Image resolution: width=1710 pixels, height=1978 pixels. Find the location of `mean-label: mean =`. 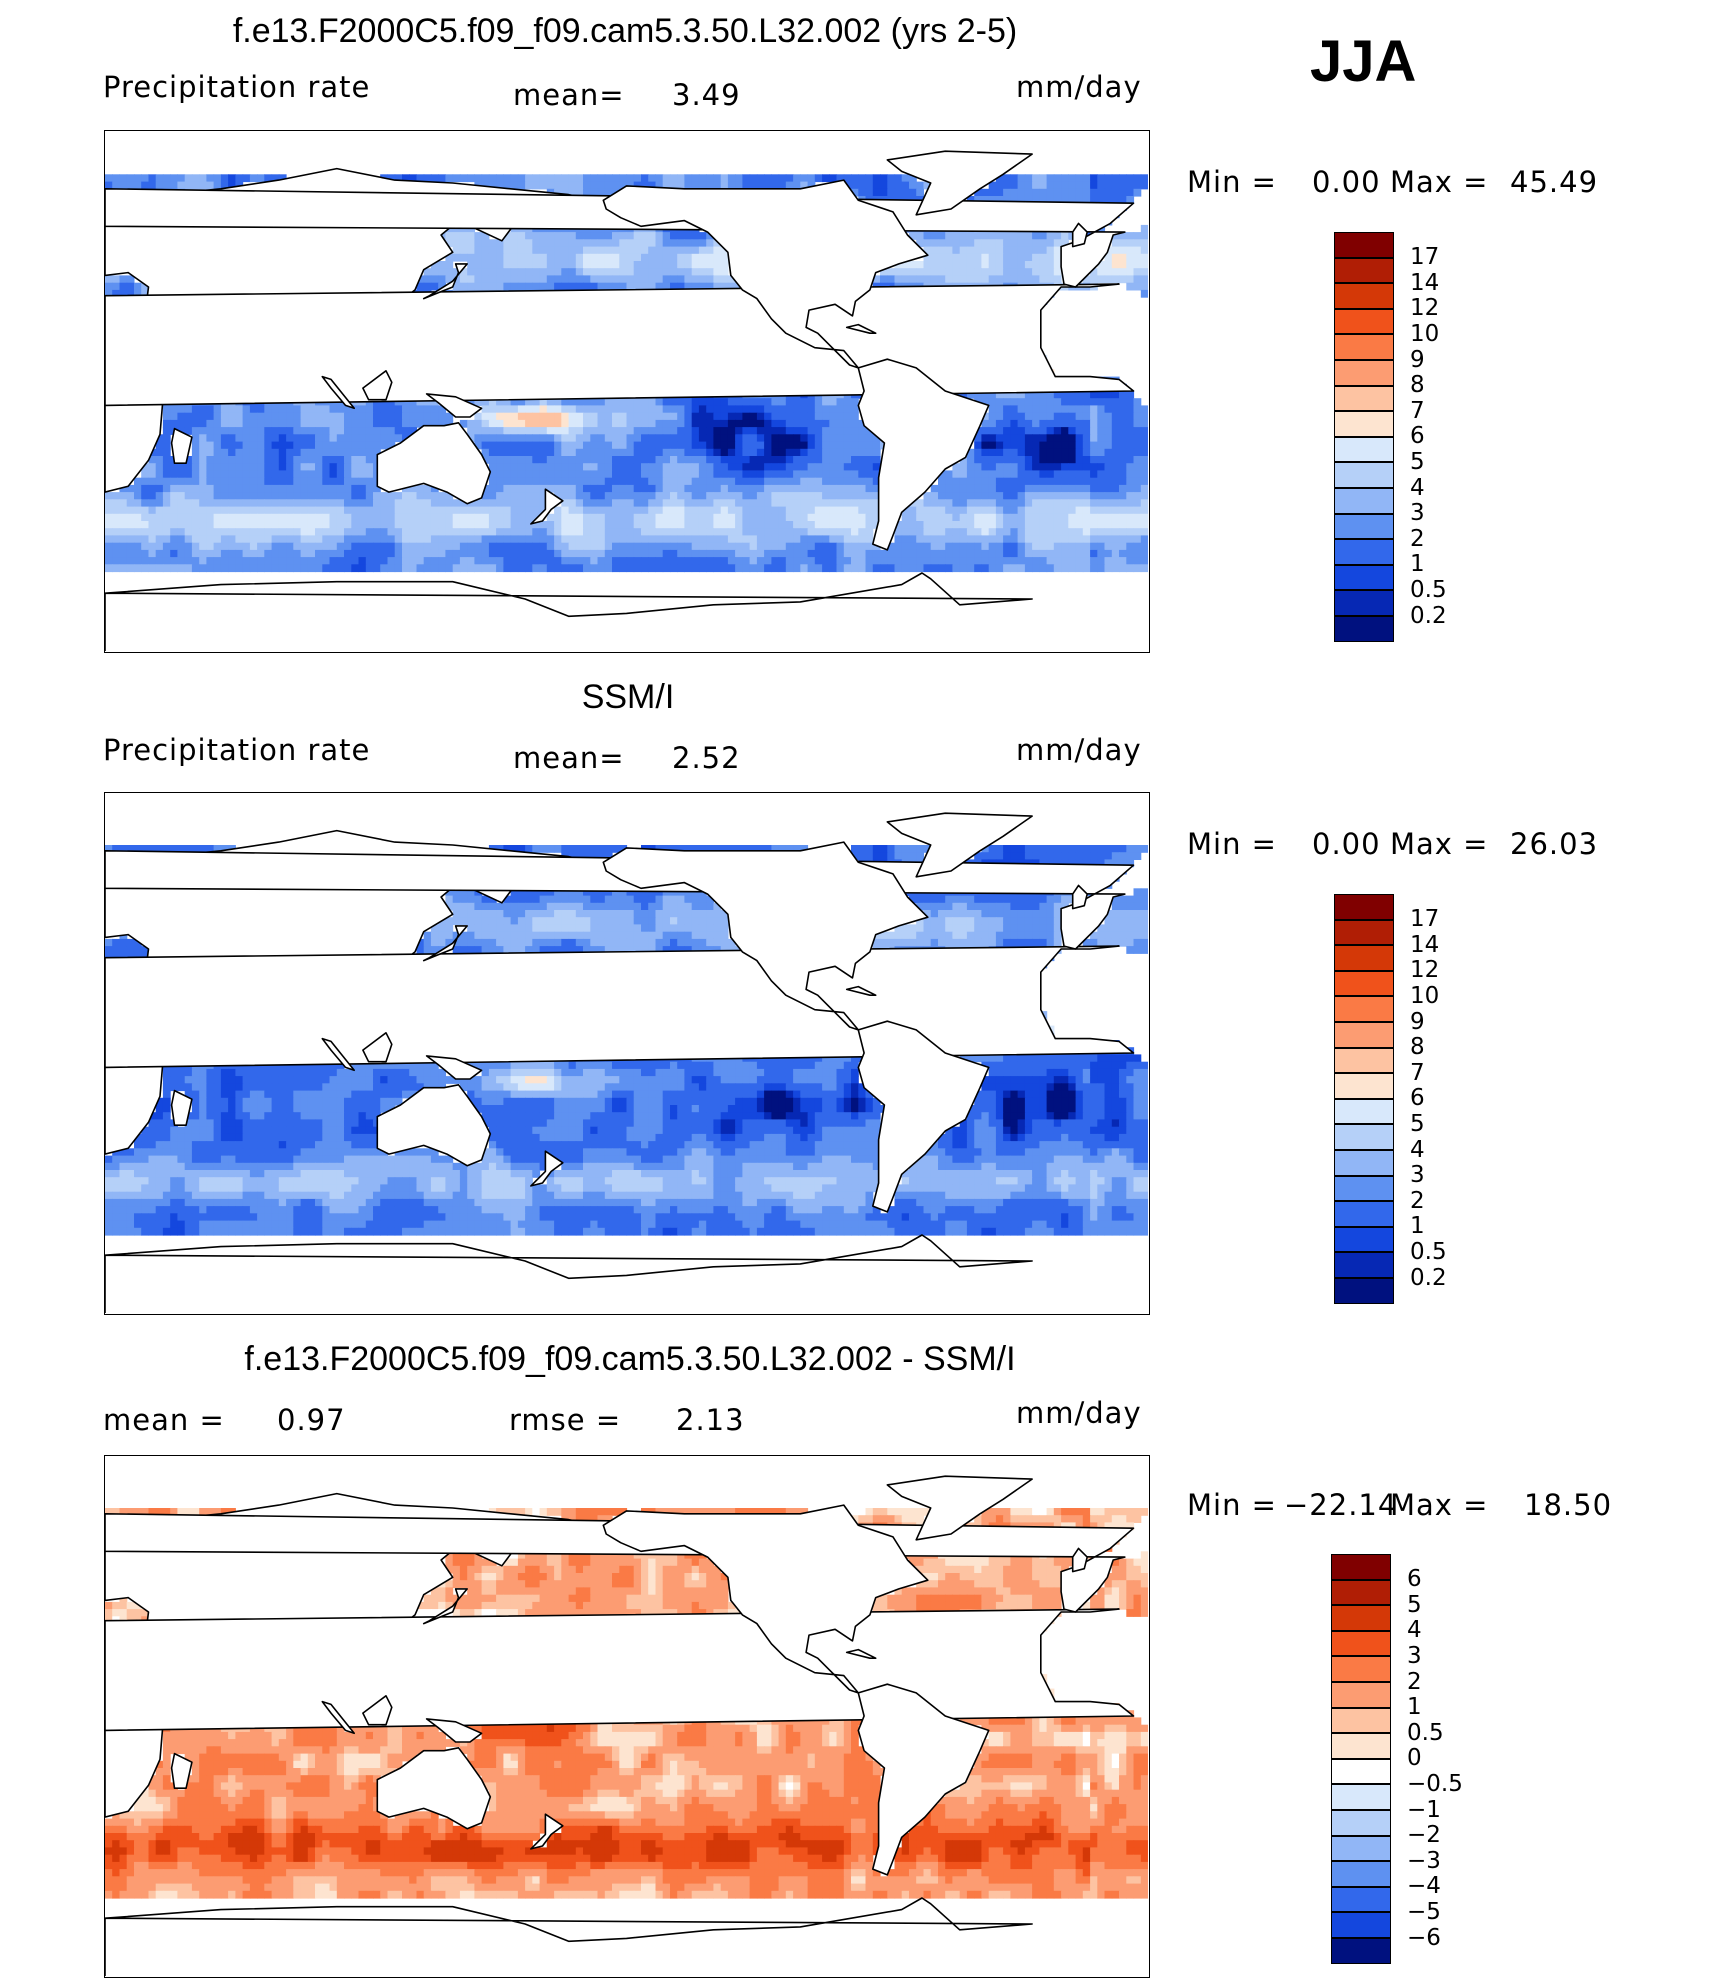

mean-label: mean = is located at coordinates (164, 1420).